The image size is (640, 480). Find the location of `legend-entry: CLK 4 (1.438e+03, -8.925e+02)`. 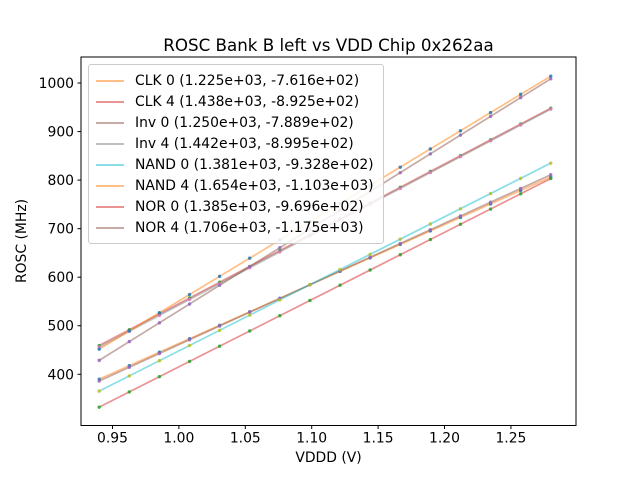

legend-entry: CLK 4 (1.438e+03, -8.925e+02) is located at coordinates (235, 101).